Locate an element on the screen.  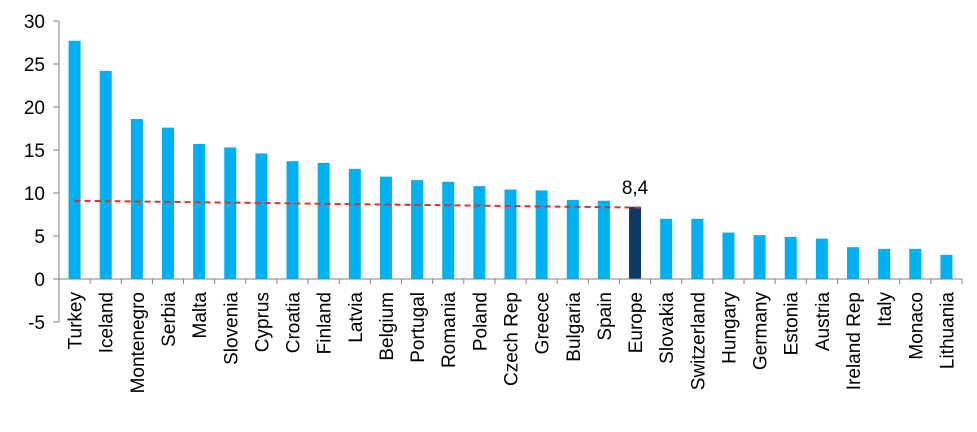
x-category-label: Slovakia is located at coordinates (667, 328).